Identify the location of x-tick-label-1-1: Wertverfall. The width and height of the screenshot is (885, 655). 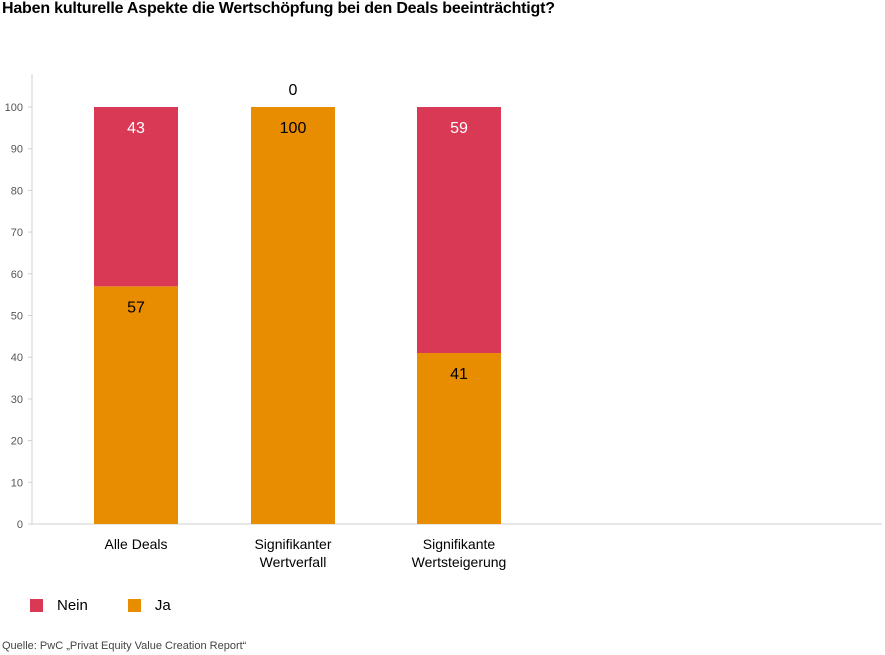
(293, 562).